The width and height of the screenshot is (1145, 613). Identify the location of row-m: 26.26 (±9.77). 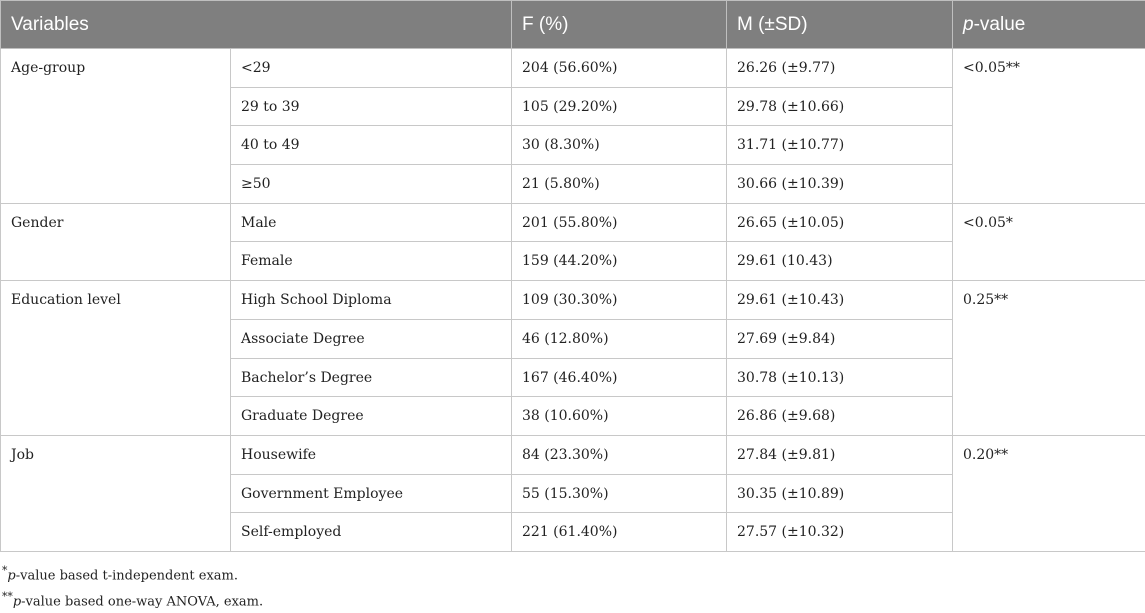
(840, 68).